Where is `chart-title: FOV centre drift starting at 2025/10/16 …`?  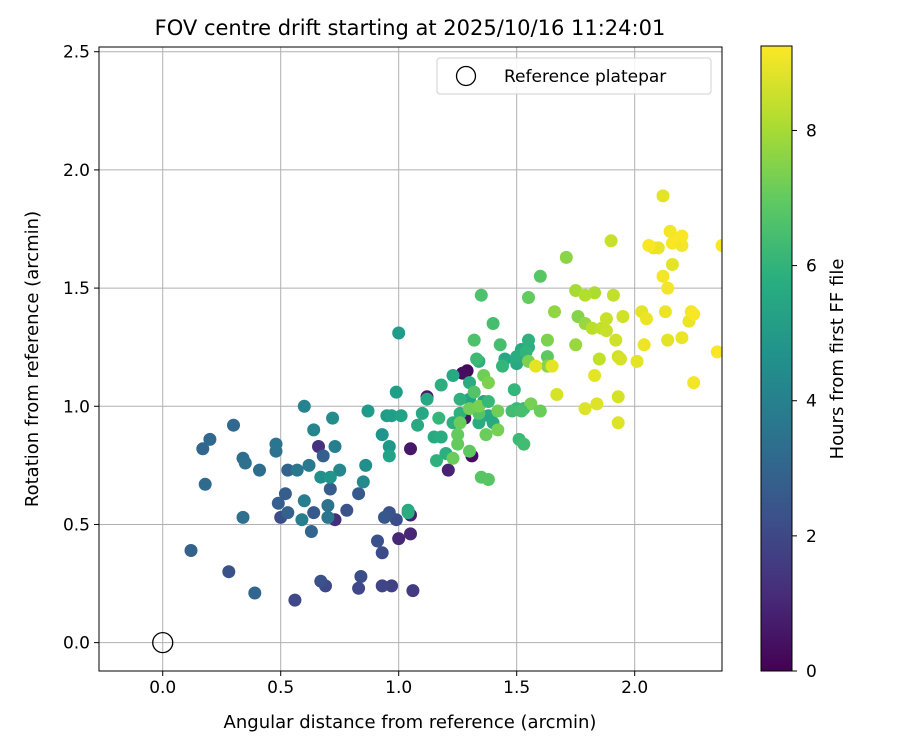 chart-title: FOV centre drift starting at 2025/10/16 … is located at coordinates (410, 28).